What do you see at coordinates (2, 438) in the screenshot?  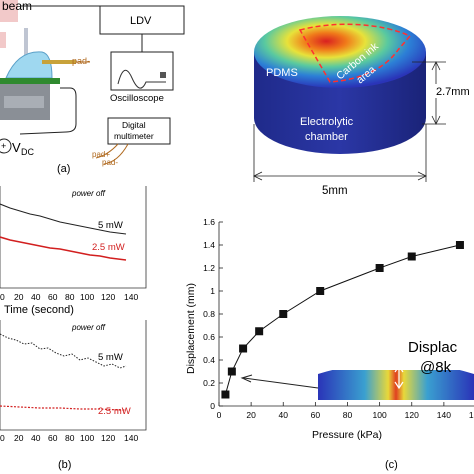 I see `plot-b-bottom-xtick: 0` at bounding box center [2, 438].